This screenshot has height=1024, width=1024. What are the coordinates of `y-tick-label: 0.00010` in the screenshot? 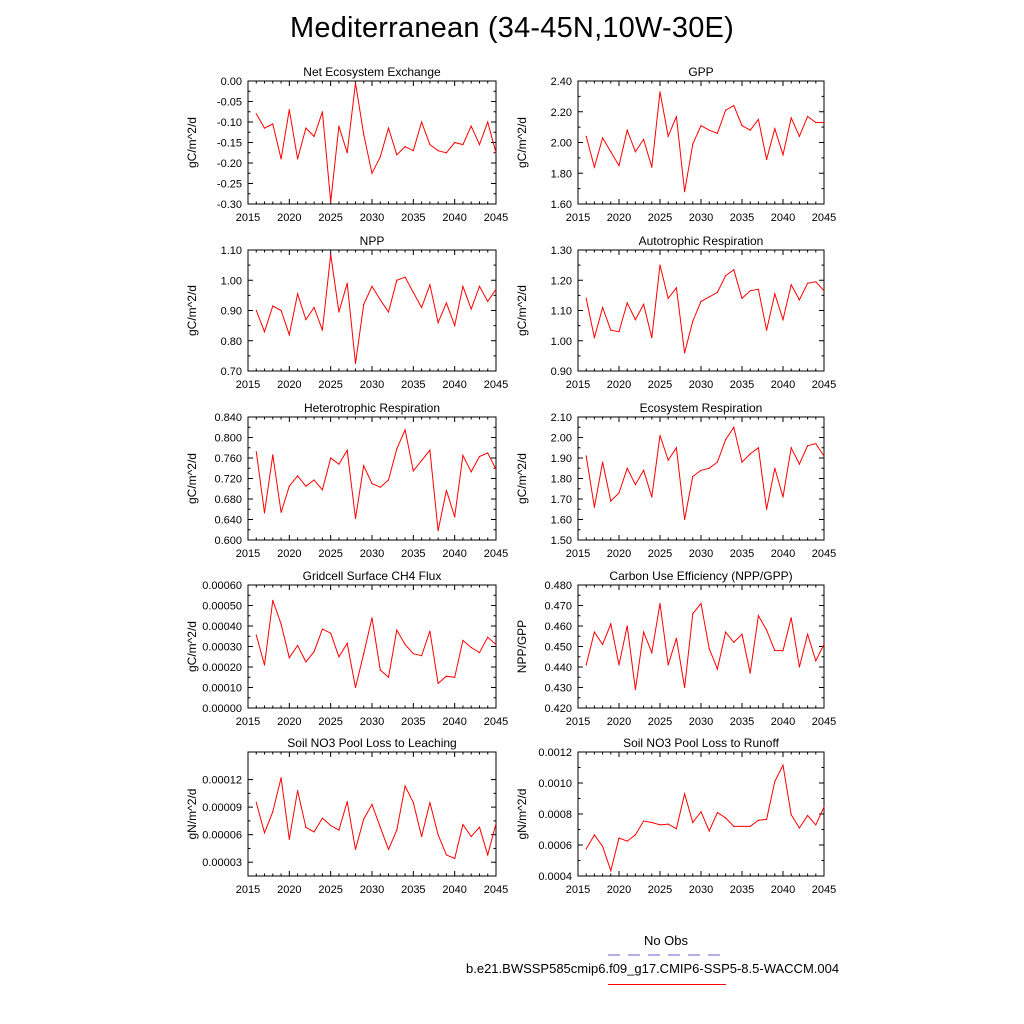 It's located at (222, 689).